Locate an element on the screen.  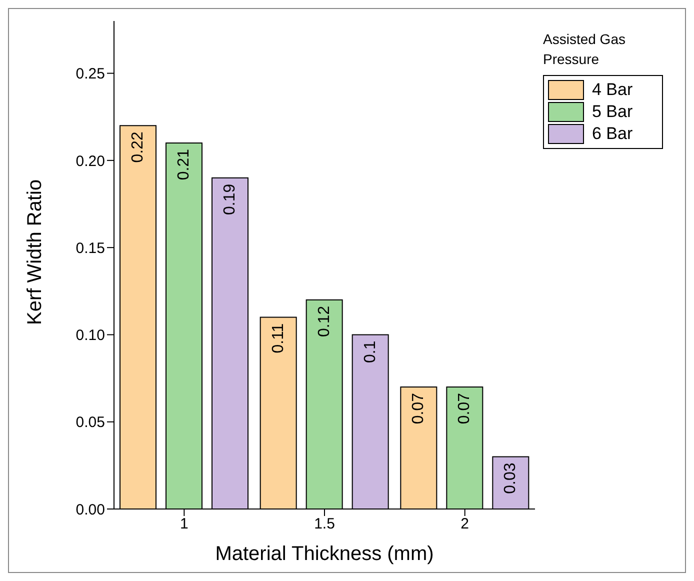
legend-label: 5 Bar is located at coordinates (612, 112).